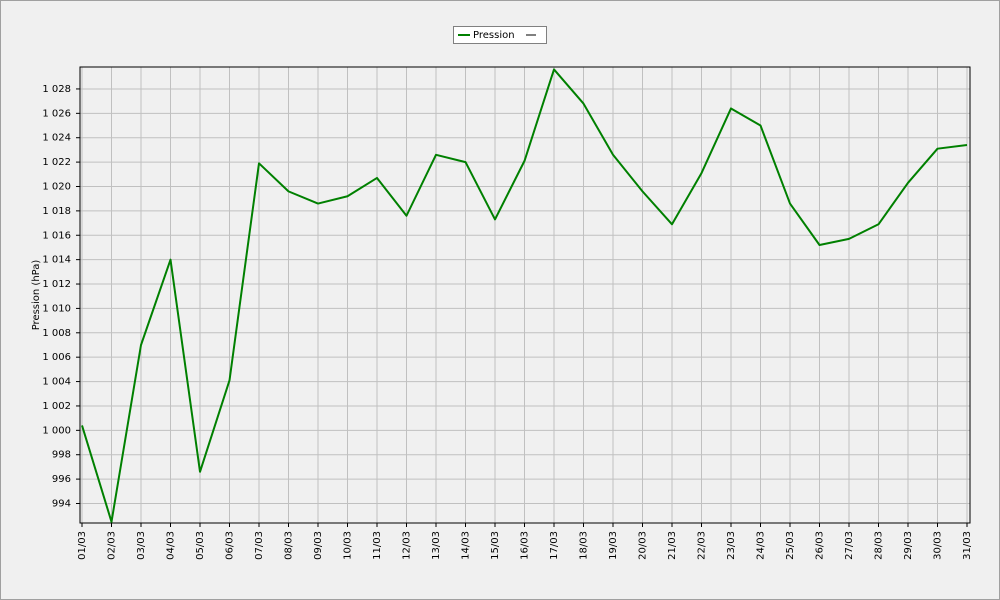  Describe the element at coordinates (820, 545) in the screenshot. I see `x-tick-label: 26/03` at that location.